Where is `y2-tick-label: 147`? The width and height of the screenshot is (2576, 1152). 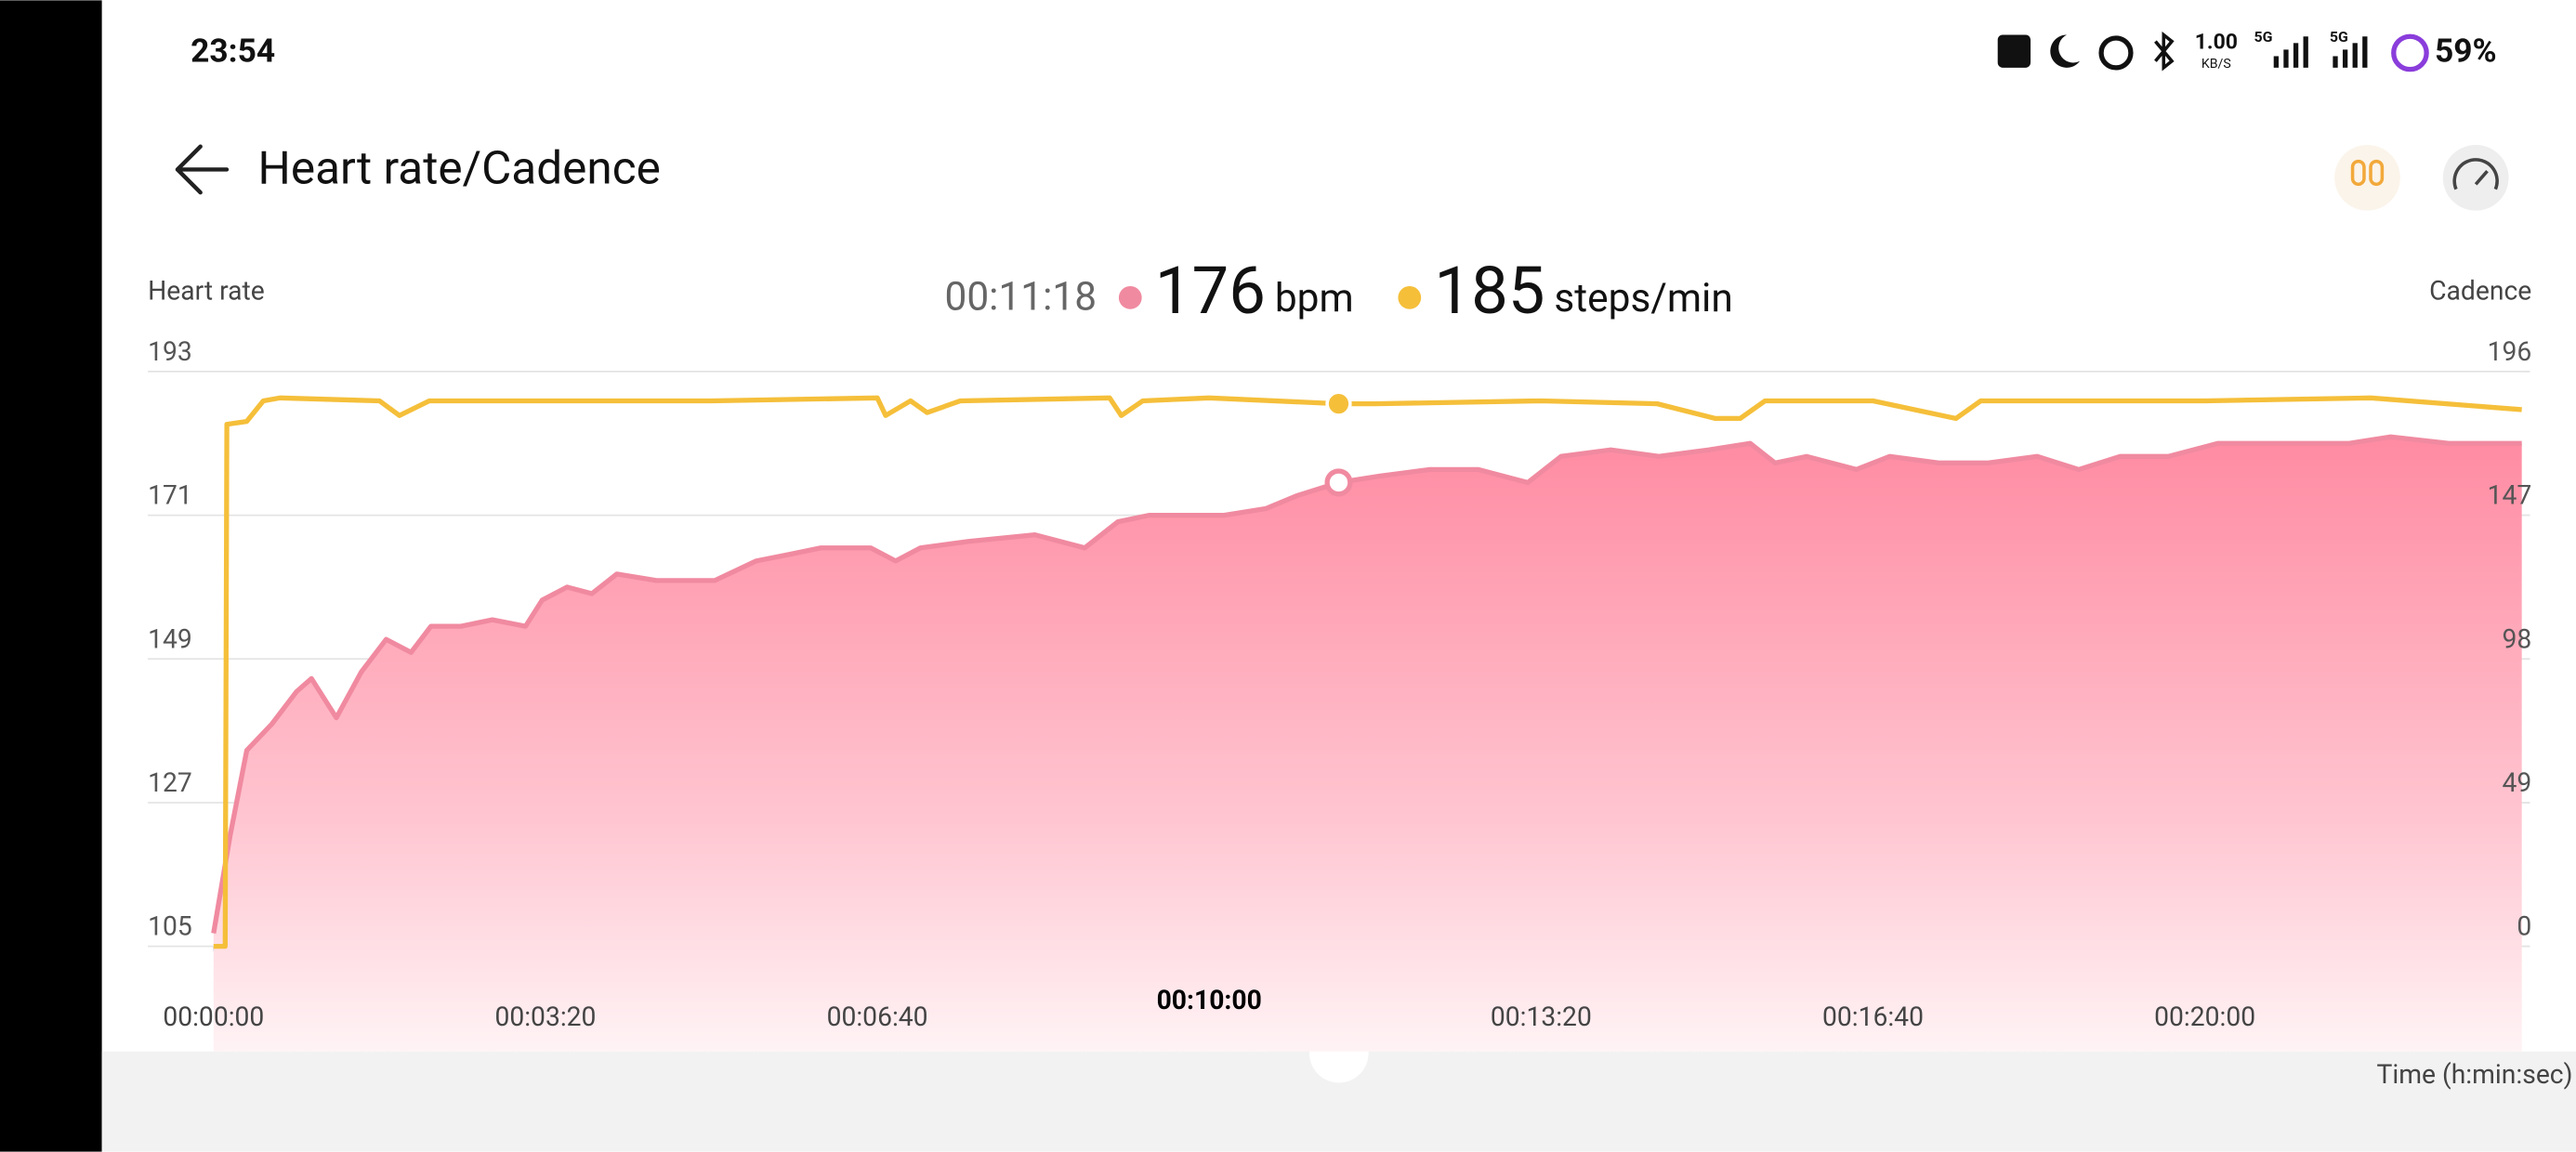
y2-tick-label: 147 is located at coordinates (2510, 496).